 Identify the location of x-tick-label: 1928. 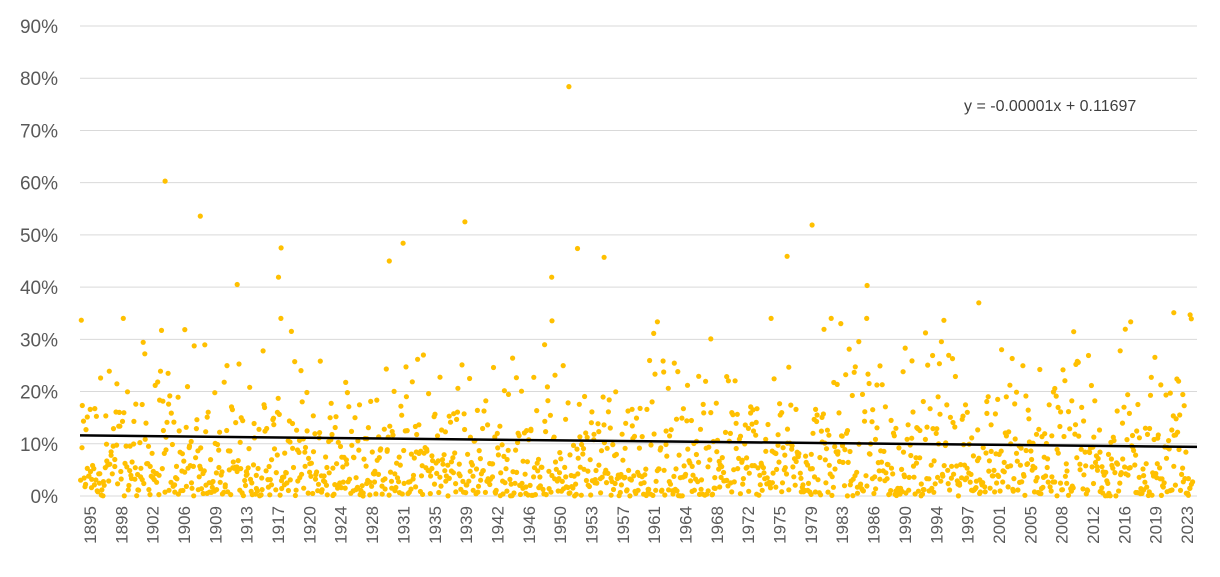
(372, 525).